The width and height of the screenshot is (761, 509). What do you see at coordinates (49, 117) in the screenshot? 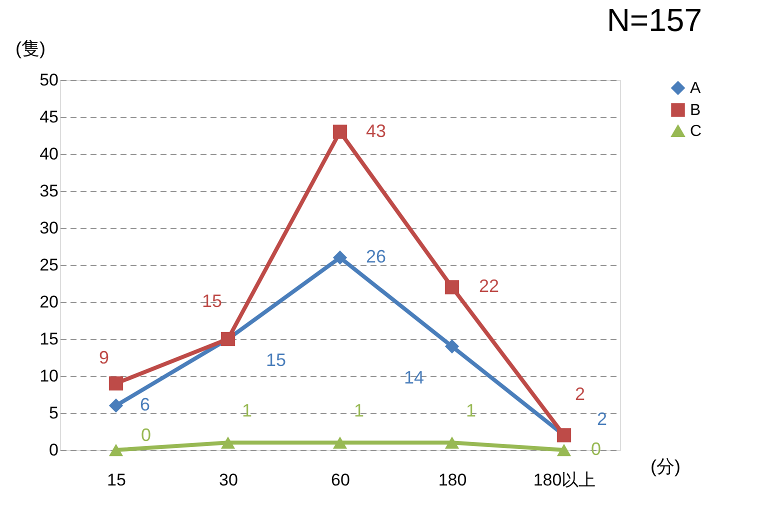
I see `y-tick-label: 45` at bounding box center [49, 117].